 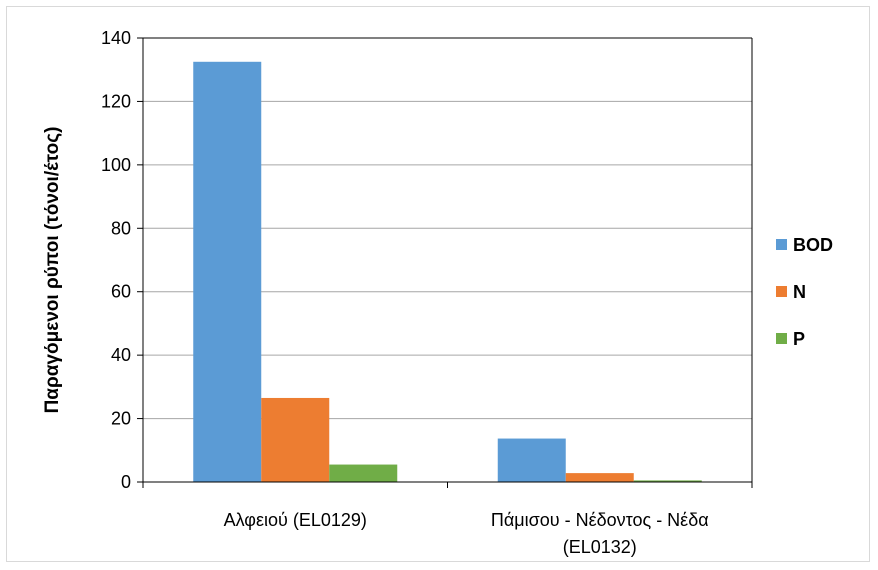 What do you see at coordinates (781, 291) in the screenshot?
I see `legend-swatch-n` at bounding box center [781, 291].